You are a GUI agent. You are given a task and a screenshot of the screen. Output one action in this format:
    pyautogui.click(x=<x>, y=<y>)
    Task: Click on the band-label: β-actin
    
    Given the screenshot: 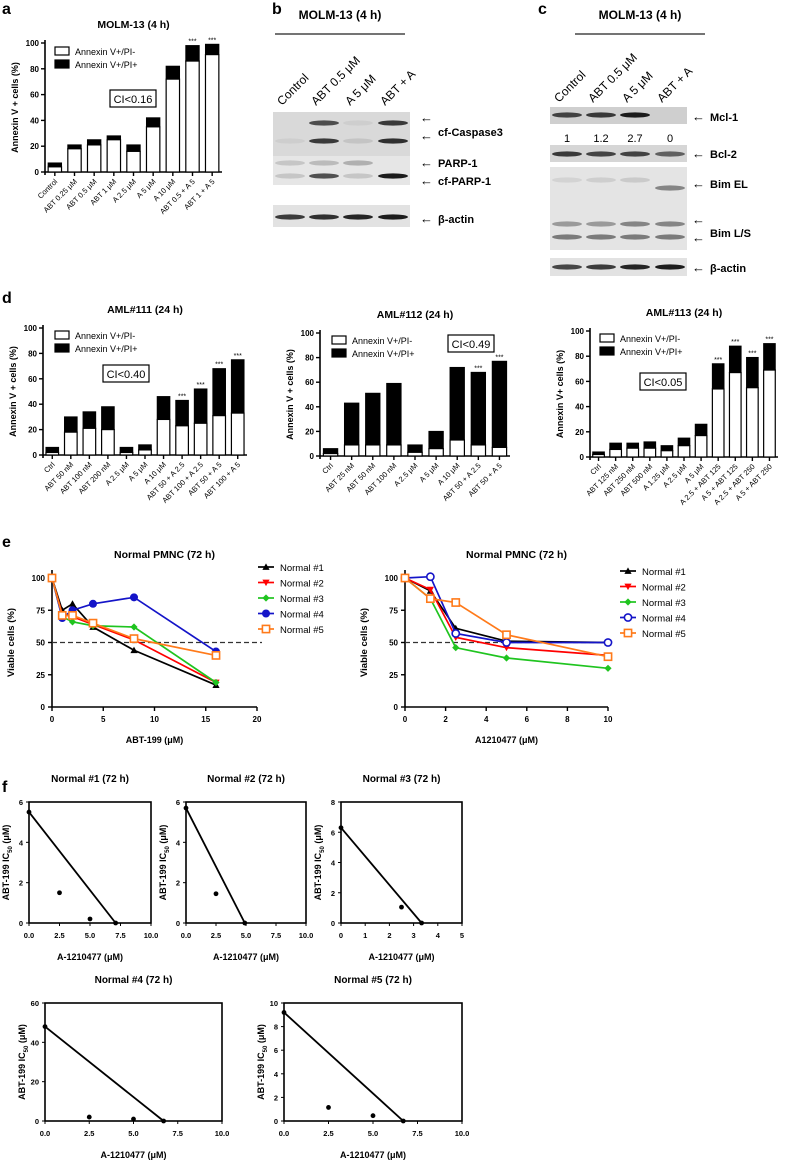 What is the action you would take?
    pyautogui.click(x=728, y=269)
    